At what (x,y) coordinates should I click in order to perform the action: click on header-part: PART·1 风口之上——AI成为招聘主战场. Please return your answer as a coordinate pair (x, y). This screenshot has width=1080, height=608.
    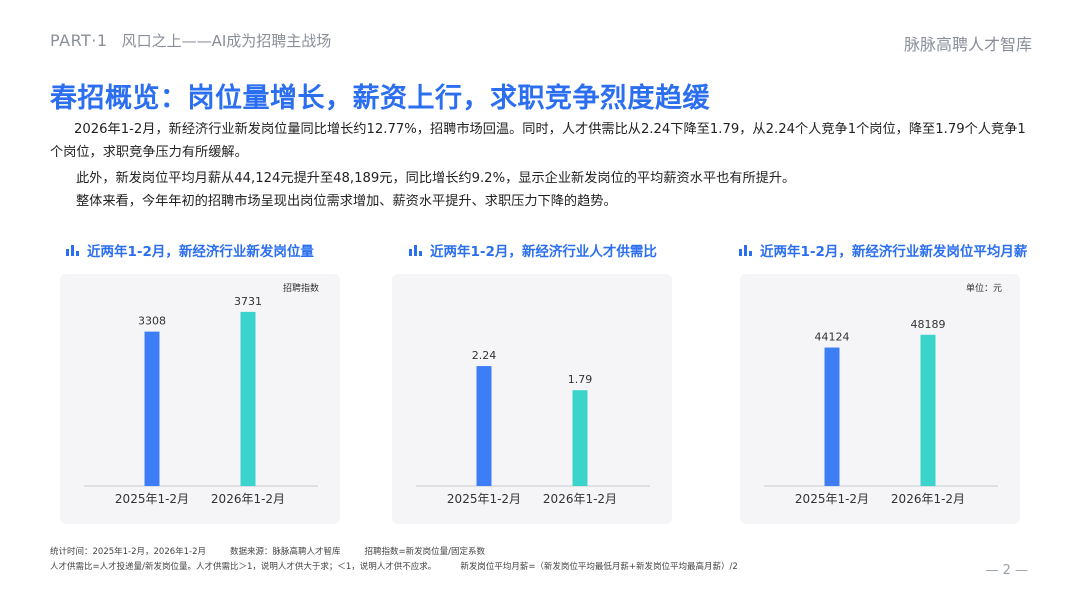
    Looking at the image, I should click on (190, 40).